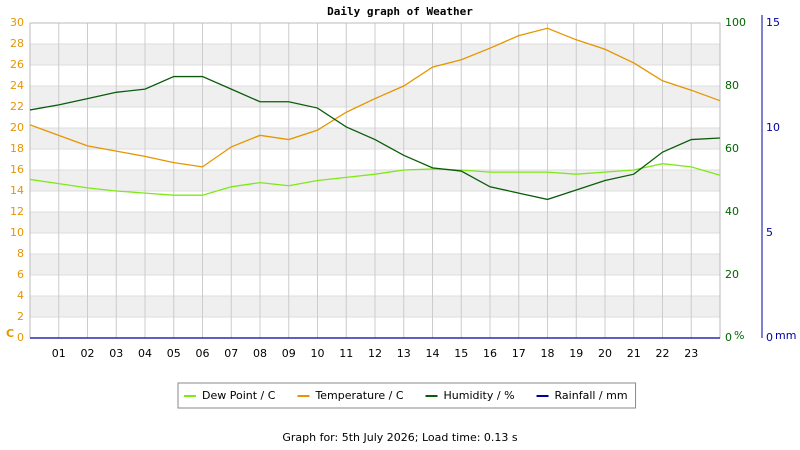 The width and height of the screenshot is (800, 450). What do you see at coordinates (490, 353) in the screenshot?
I see `x-tick-label: 16` at bounding box center [490, 353].